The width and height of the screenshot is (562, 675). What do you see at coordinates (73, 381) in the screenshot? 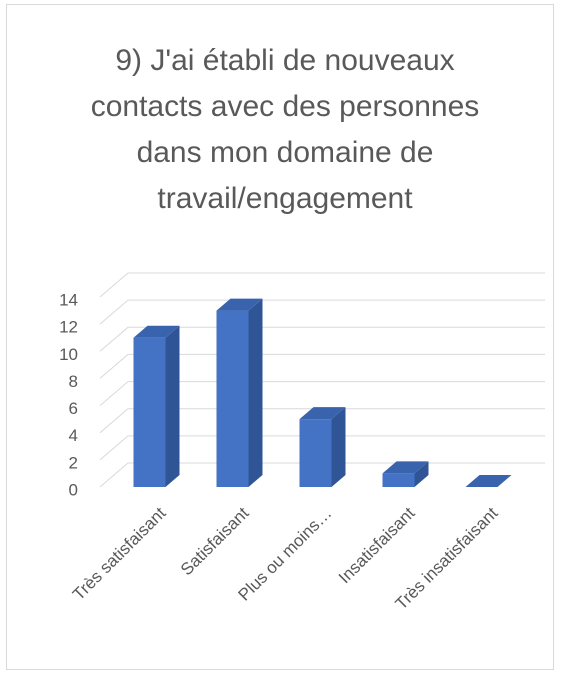
I see `y-tick-label: 8` at bounding box center [73, 381].